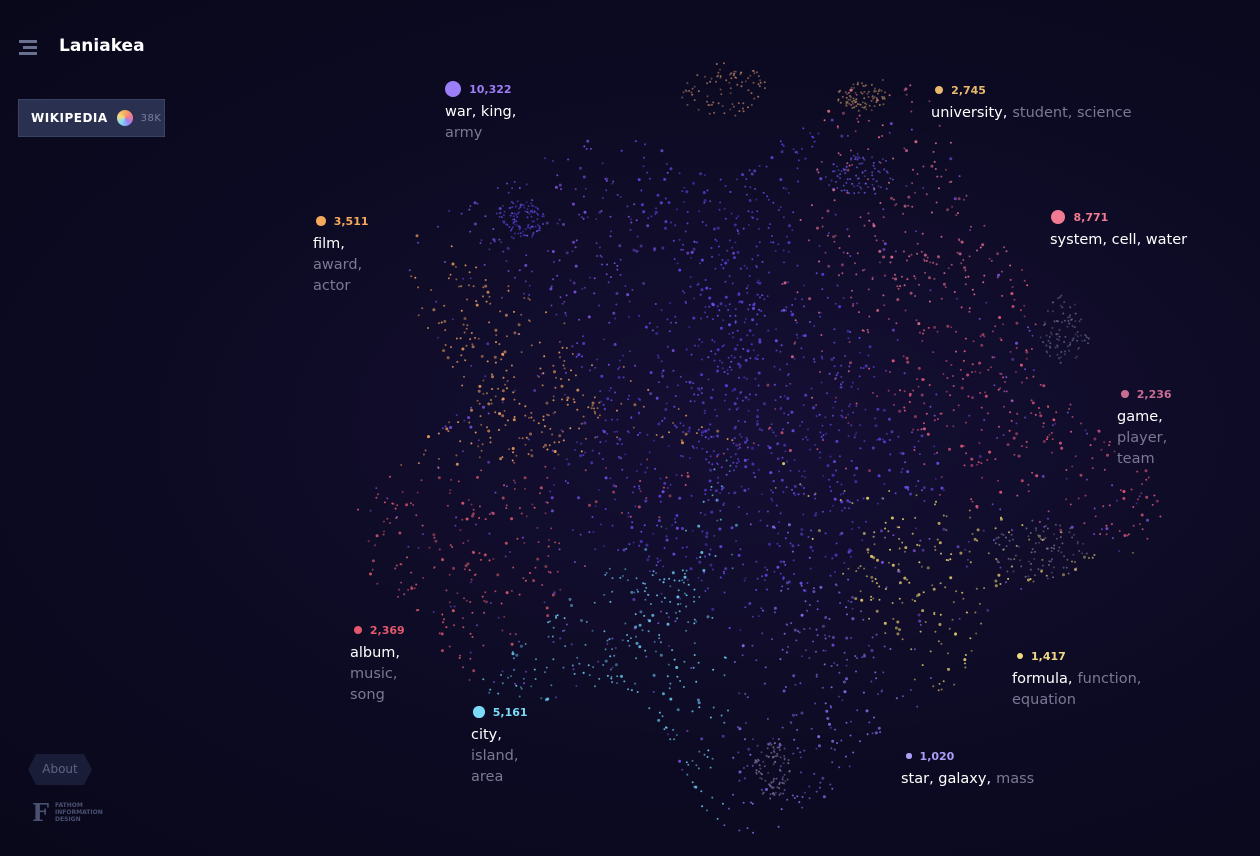 The width and height of the screenshot is (1260, 856). Describe the element at coordinates (79, 812) in the screenshot. I see `logo-text: FATHOM INFORMATION DESIGN` at that location.